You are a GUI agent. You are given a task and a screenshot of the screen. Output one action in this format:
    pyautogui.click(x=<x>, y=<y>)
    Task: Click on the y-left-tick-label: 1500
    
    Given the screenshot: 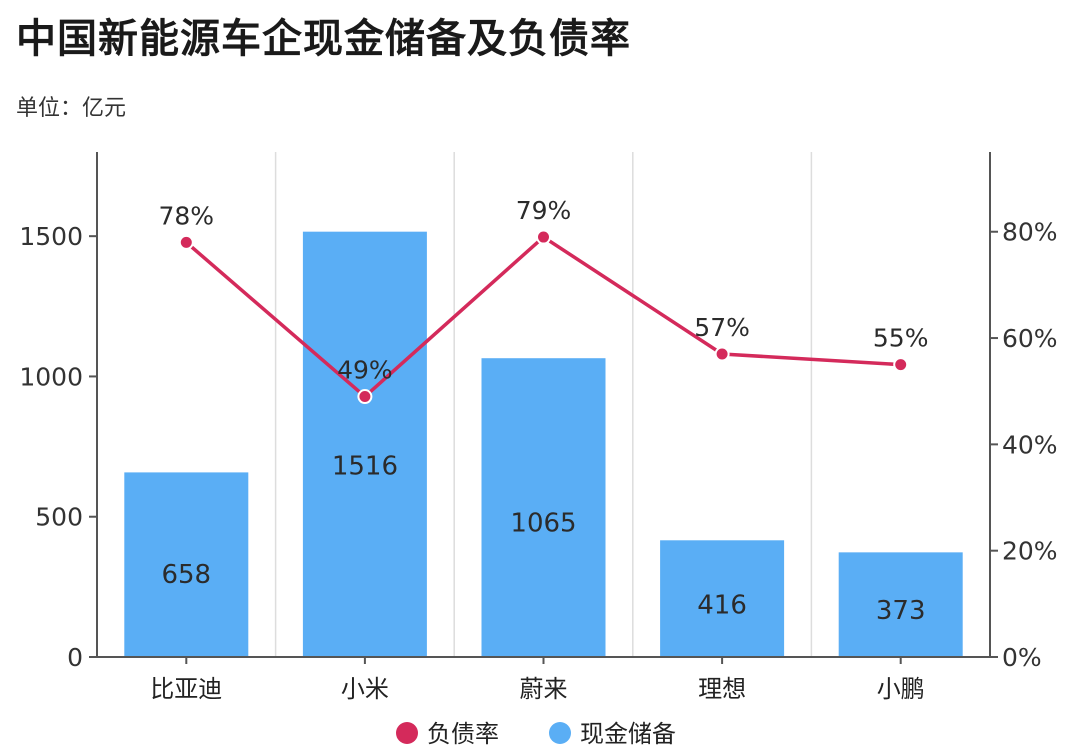 What is the action you would take?
    pyautogui.click(x=51, y=236)
    